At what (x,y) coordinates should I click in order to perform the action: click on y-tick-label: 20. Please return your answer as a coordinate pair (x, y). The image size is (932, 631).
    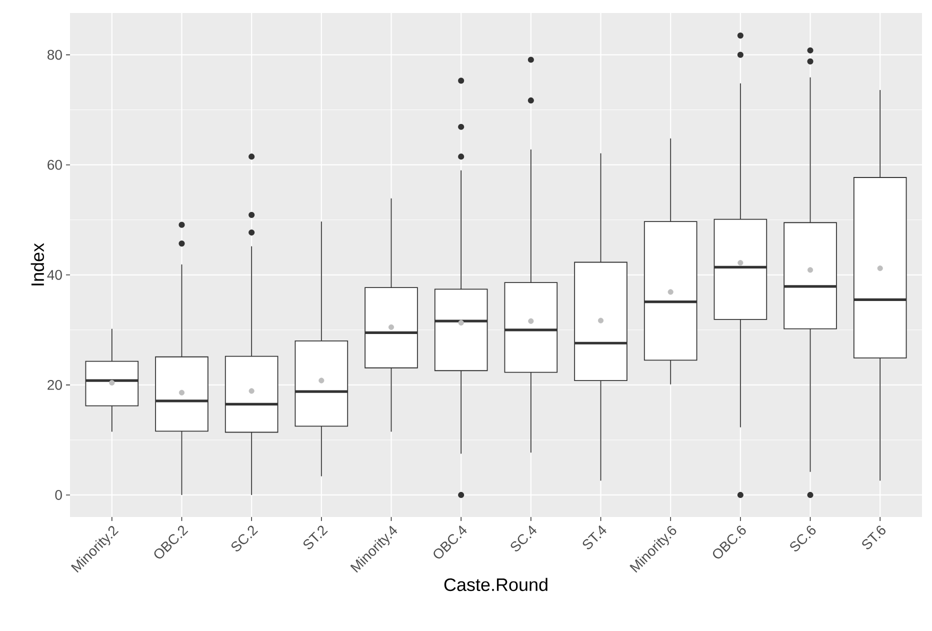
    Looking at the image, I should click on (55, 385).